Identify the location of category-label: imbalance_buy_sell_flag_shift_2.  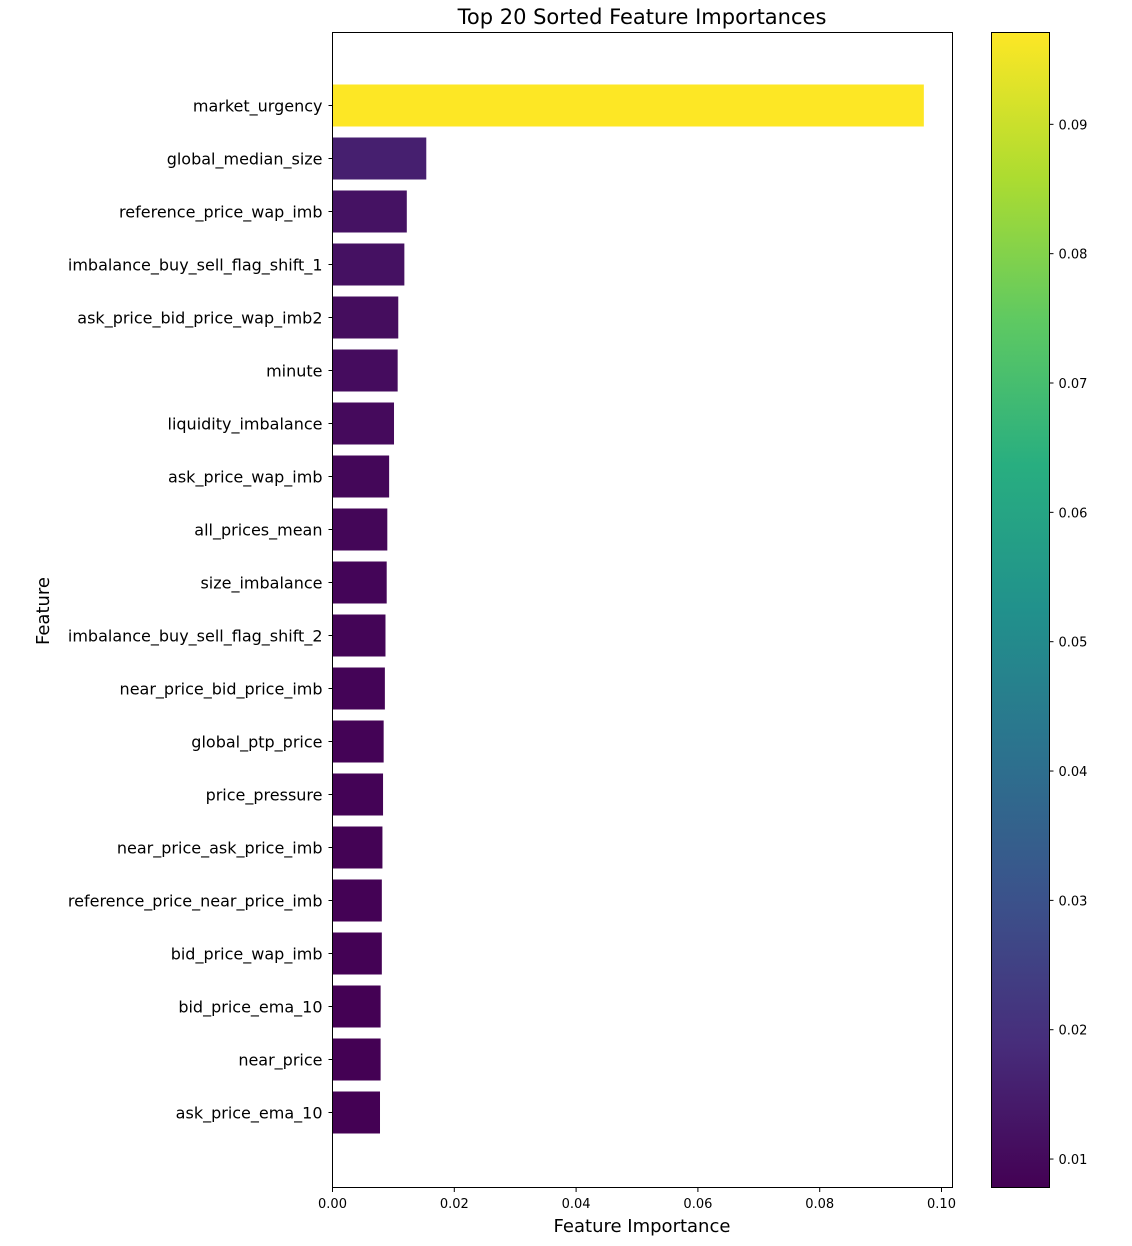
(195, 637).